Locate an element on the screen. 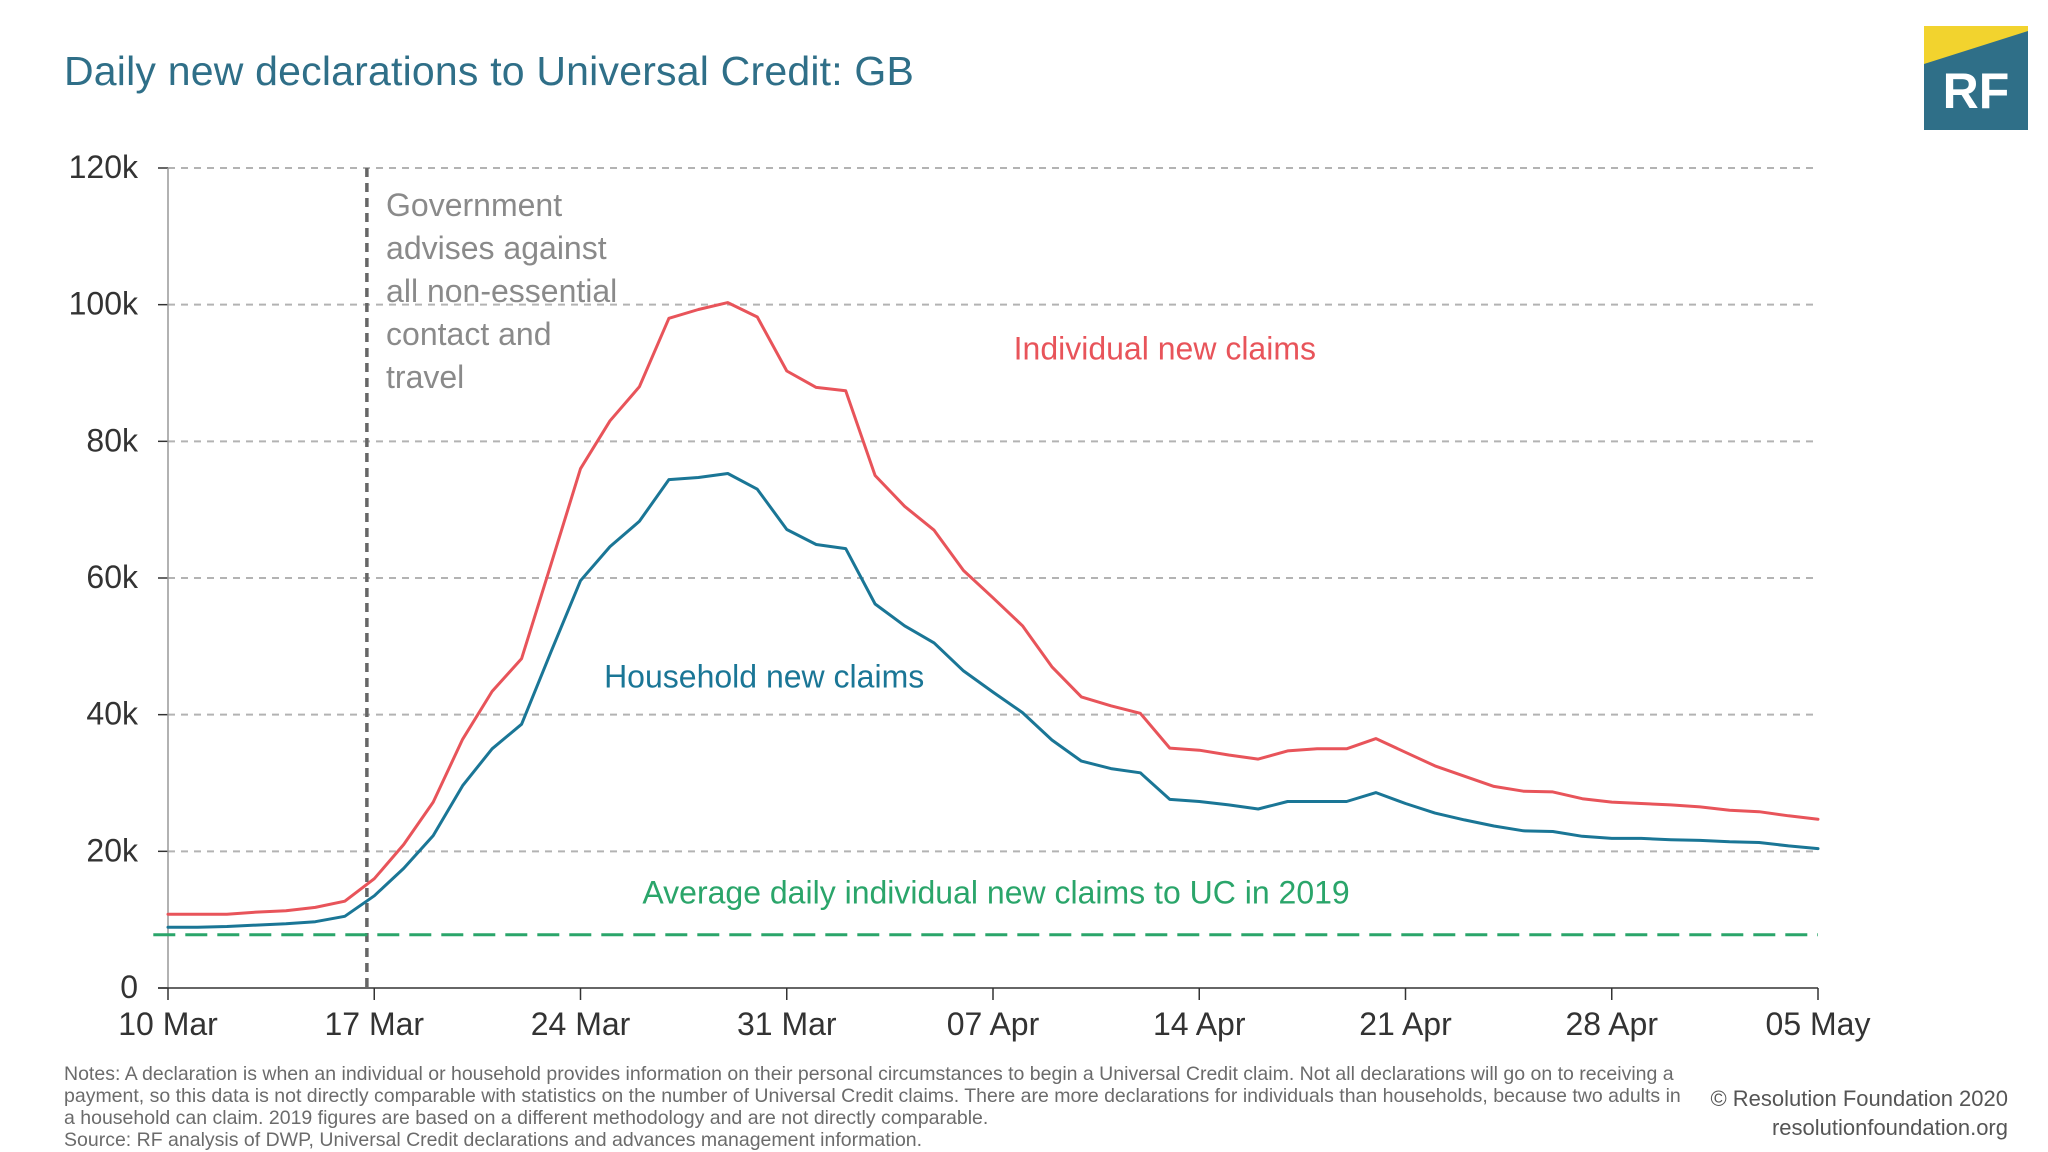 The width and height of the screenshot is (2048, 1152). logo-text: RF is located at coordinates (1976, 91).